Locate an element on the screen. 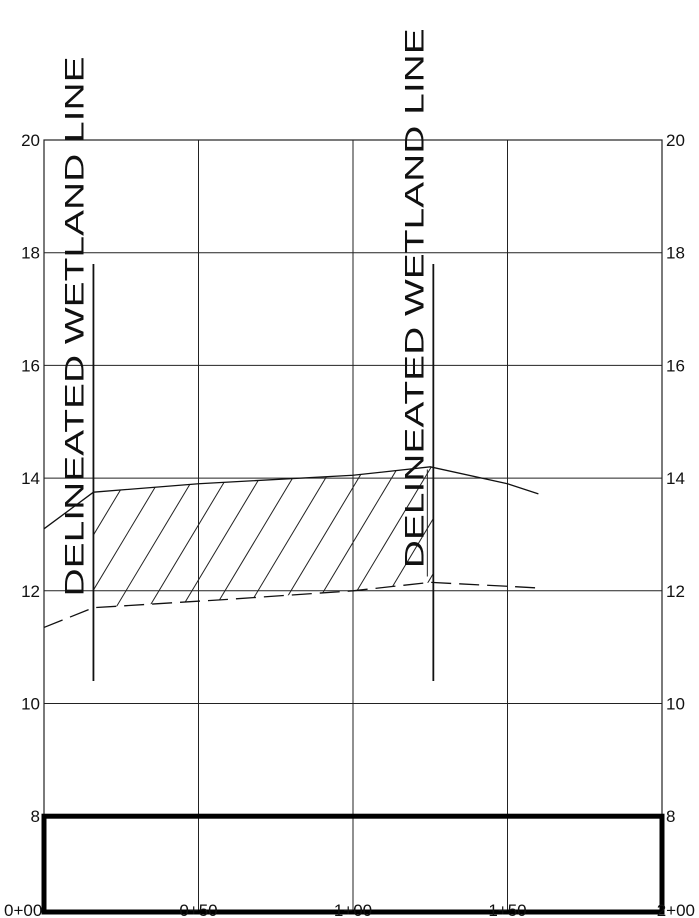 The height and width of the screenshot is (918, 699). y-tick-label-right: 8 is located at coordinates (670, 816).